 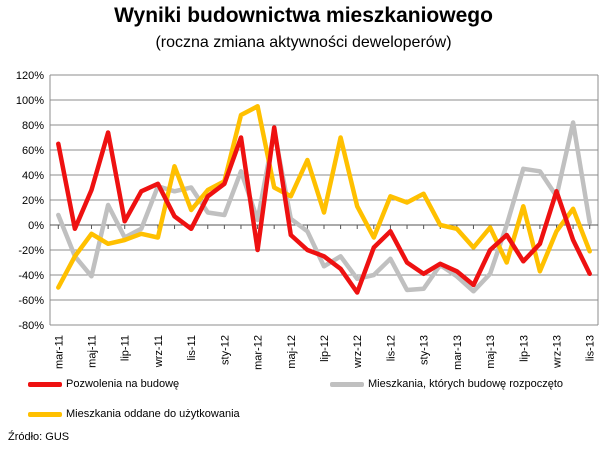 I want to click on legend-label-oddane: Mieszkania oddane do użytkowania, so click(x=153, y=414).